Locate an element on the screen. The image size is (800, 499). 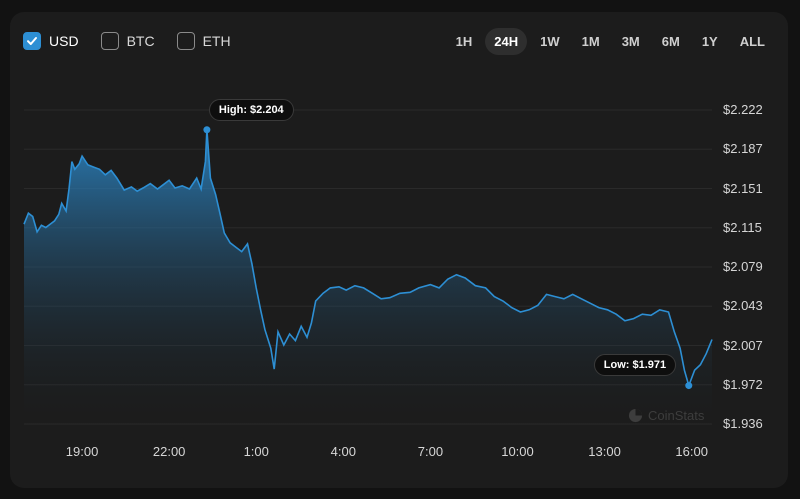
currency-btc-label: BTC is located at coordinates (140, 41).